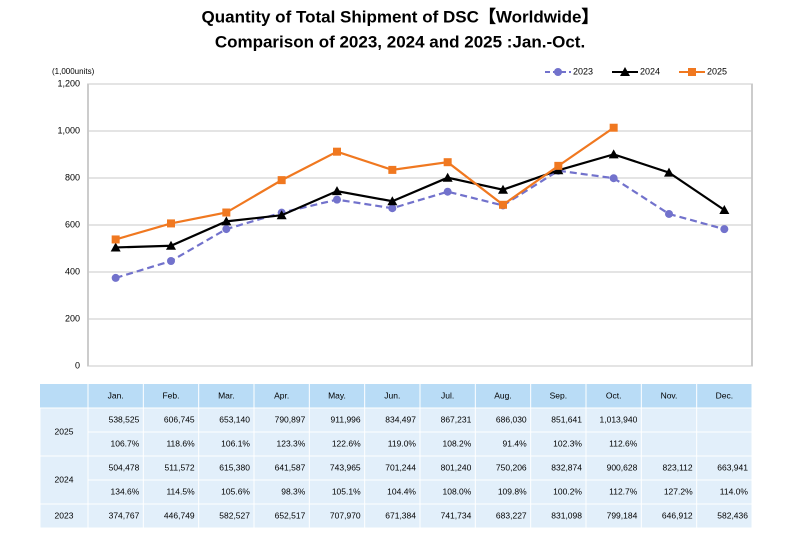 Image resolution: width=800 pixels, height=539 pixels. What do you see at coordinates (677, 515) in the screenshot?
I see `table-value: 646,912` at bounding box center [677, 515].